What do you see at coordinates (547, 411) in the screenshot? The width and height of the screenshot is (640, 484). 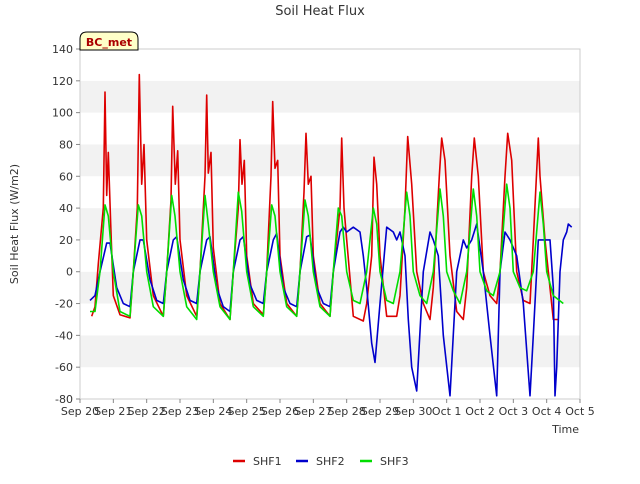 I see `x-tick-label: Oct 4` at bounding box center [547, 411].